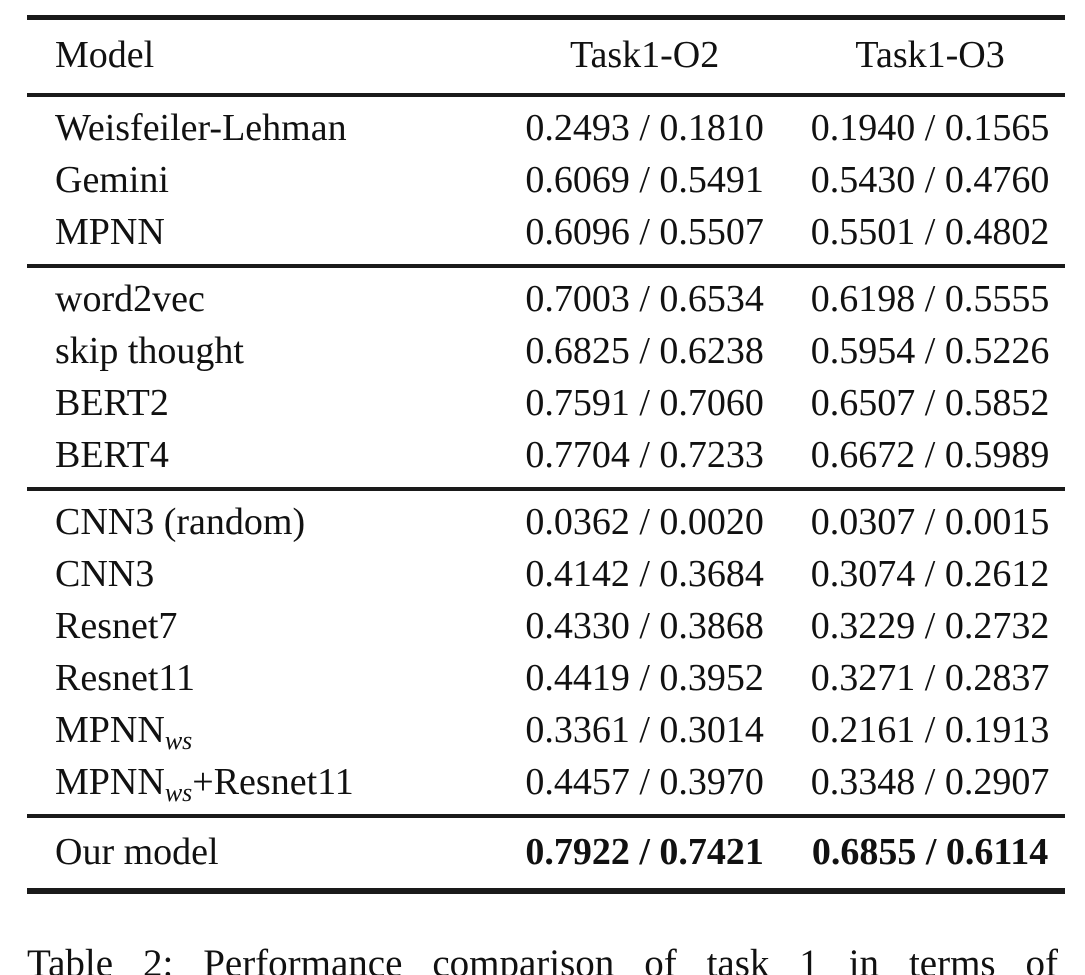  What do you see at coordinates (644, 522) in the screenshot?
I see `task1-o2-cell: 0.0362 / 0.0020` at bounding box center [644, 522].